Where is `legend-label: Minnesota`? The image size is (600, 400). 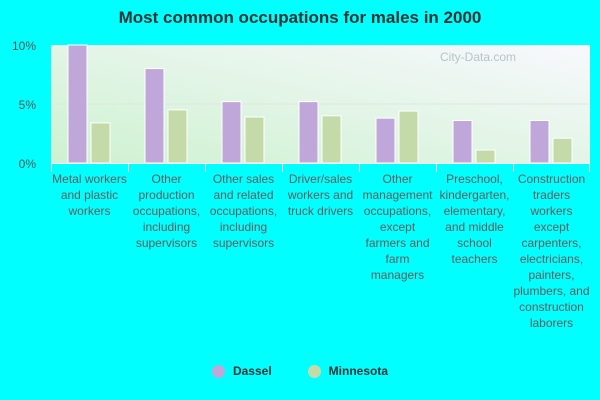
legend-label: Minnesota is located at coordinates (358, 371).